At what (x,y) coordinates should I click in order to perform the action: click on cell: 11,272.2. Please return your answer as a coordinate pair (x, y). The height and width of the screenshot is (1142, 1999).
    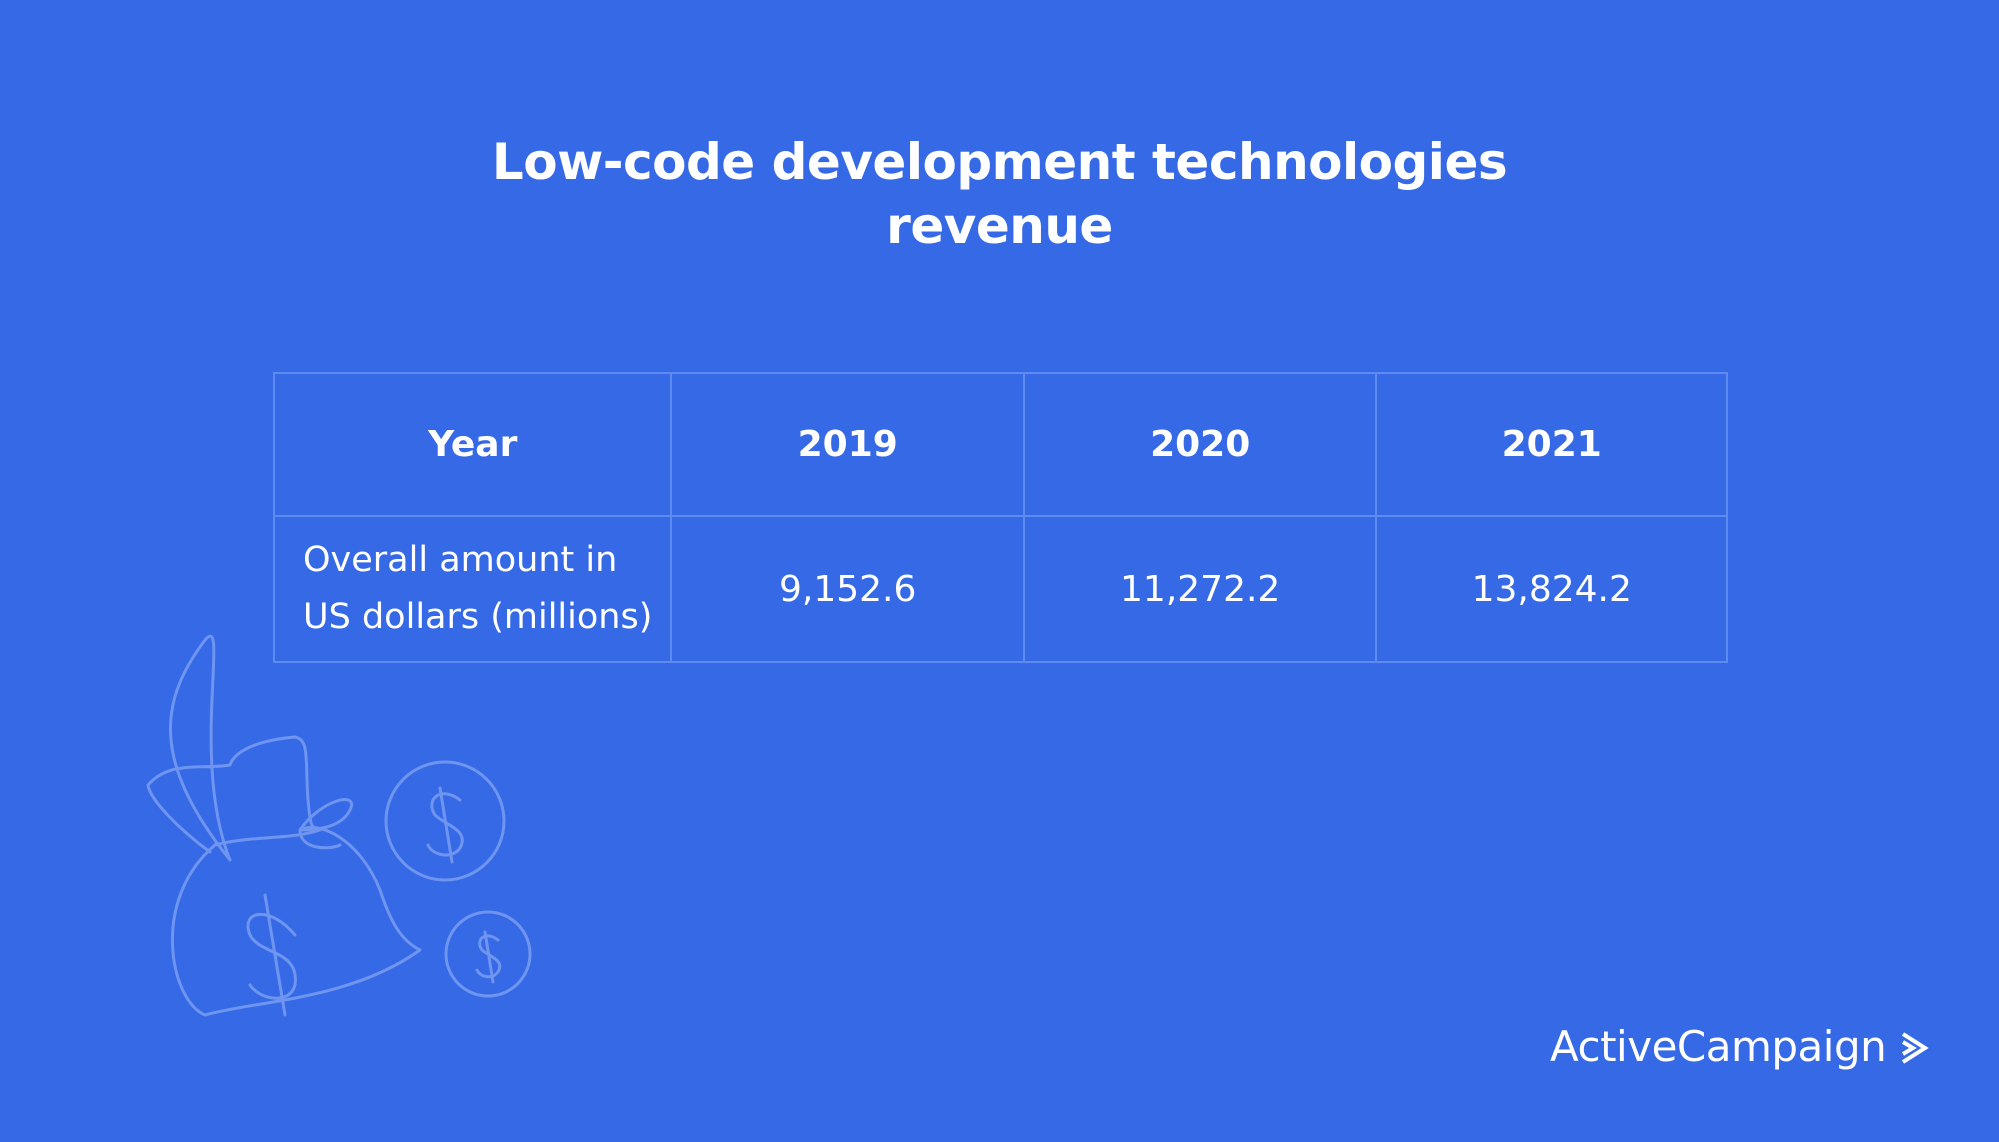
    Looking at the image, I should click on (1200, 589).